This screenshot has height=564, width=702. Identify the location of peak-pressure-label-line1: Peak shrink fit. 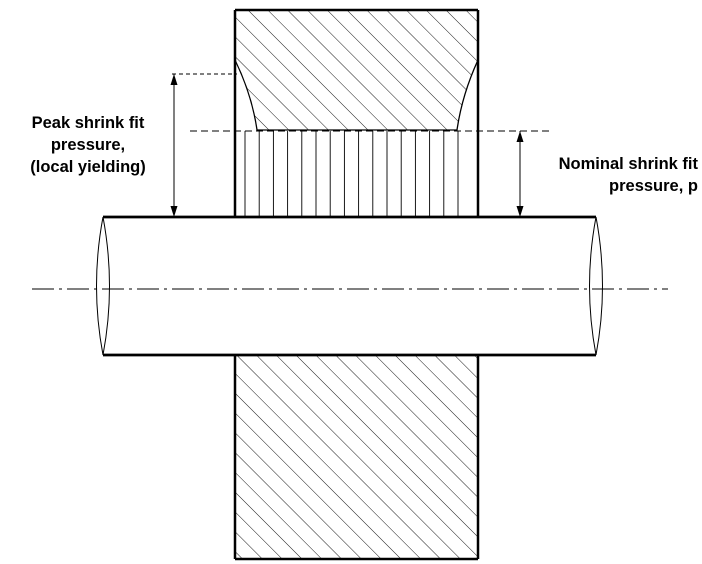
(88, 123).